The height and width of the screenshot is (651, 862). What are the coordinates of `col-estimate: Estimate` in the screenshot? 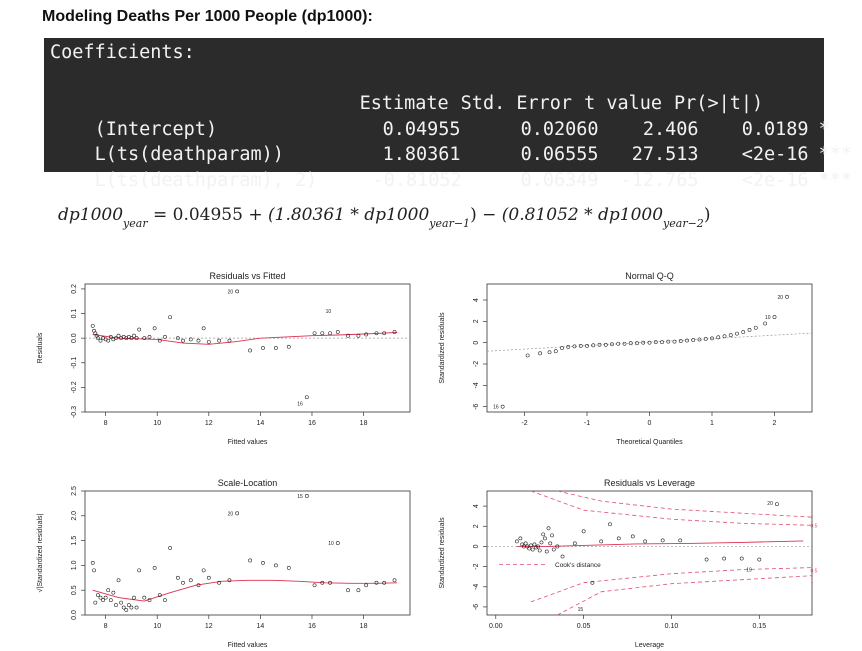 It's located at (404, 103).